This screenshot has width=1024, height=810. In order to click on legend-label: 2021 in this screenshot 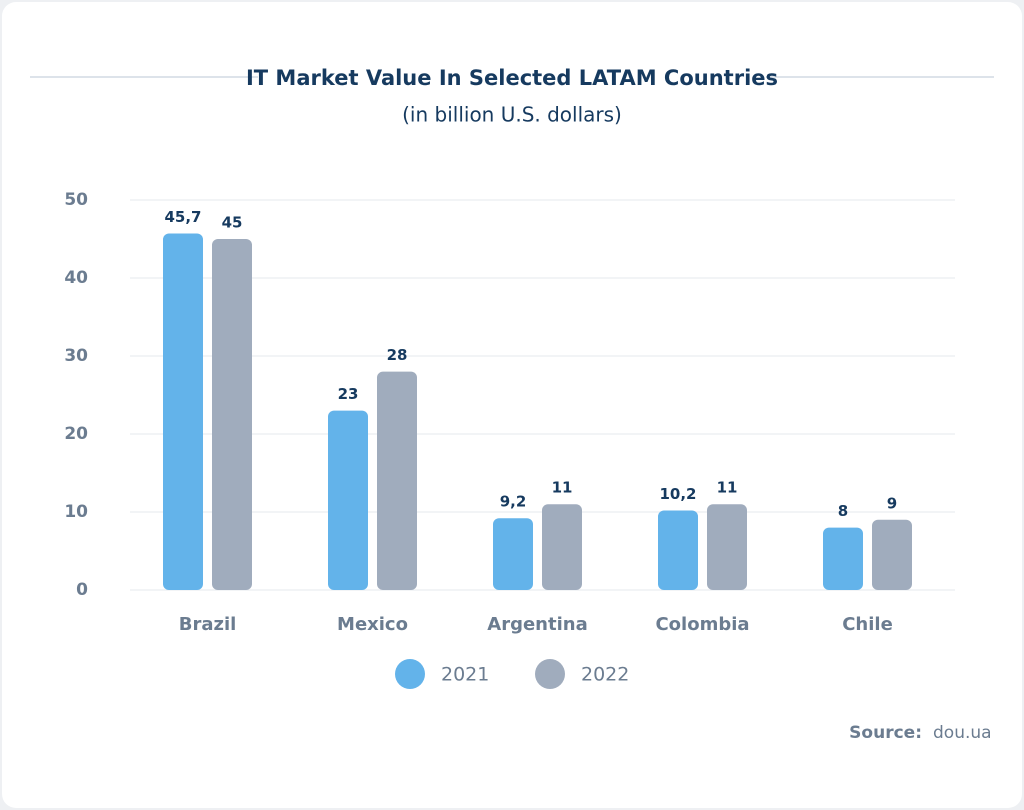, I will do `click(465, 675)`.